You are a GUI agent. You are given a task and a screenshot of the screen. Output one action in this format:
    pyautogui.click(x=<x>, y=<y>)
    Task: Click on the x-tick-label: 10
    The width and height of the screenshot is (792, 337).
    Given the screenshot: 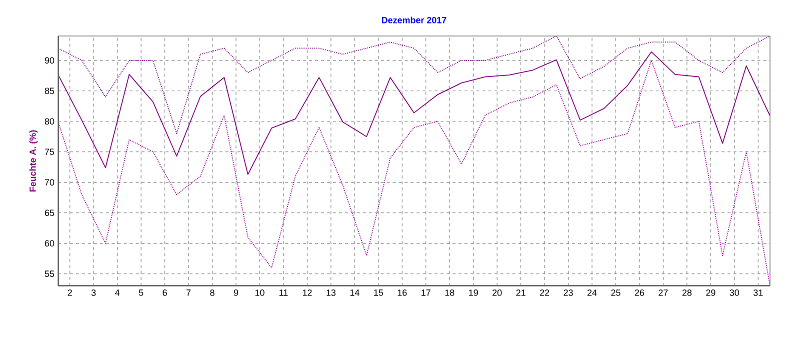 What is the action you would take?
    pyautogui.click(x=259, y=293)
    